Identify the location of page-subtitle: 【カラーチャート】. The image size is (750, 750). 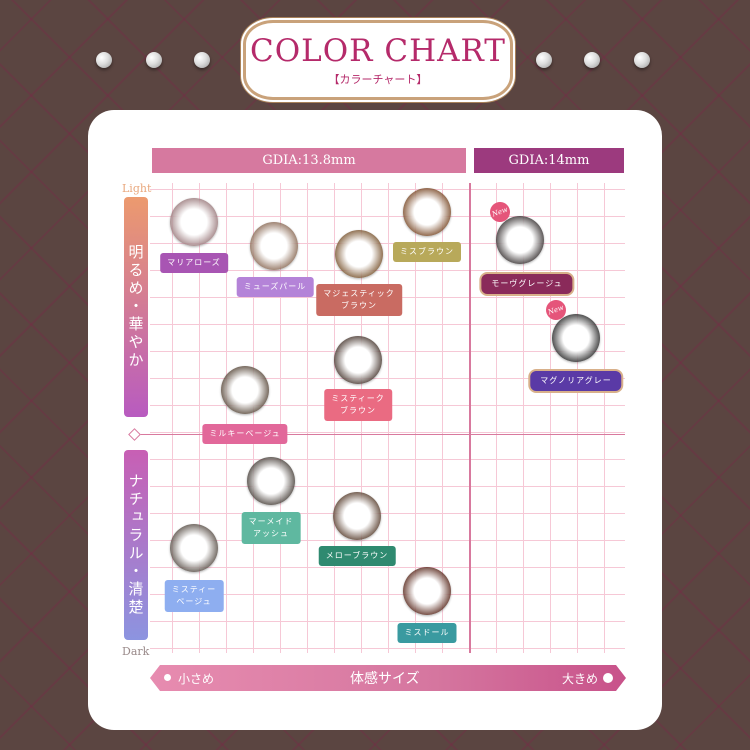
(378, 79).